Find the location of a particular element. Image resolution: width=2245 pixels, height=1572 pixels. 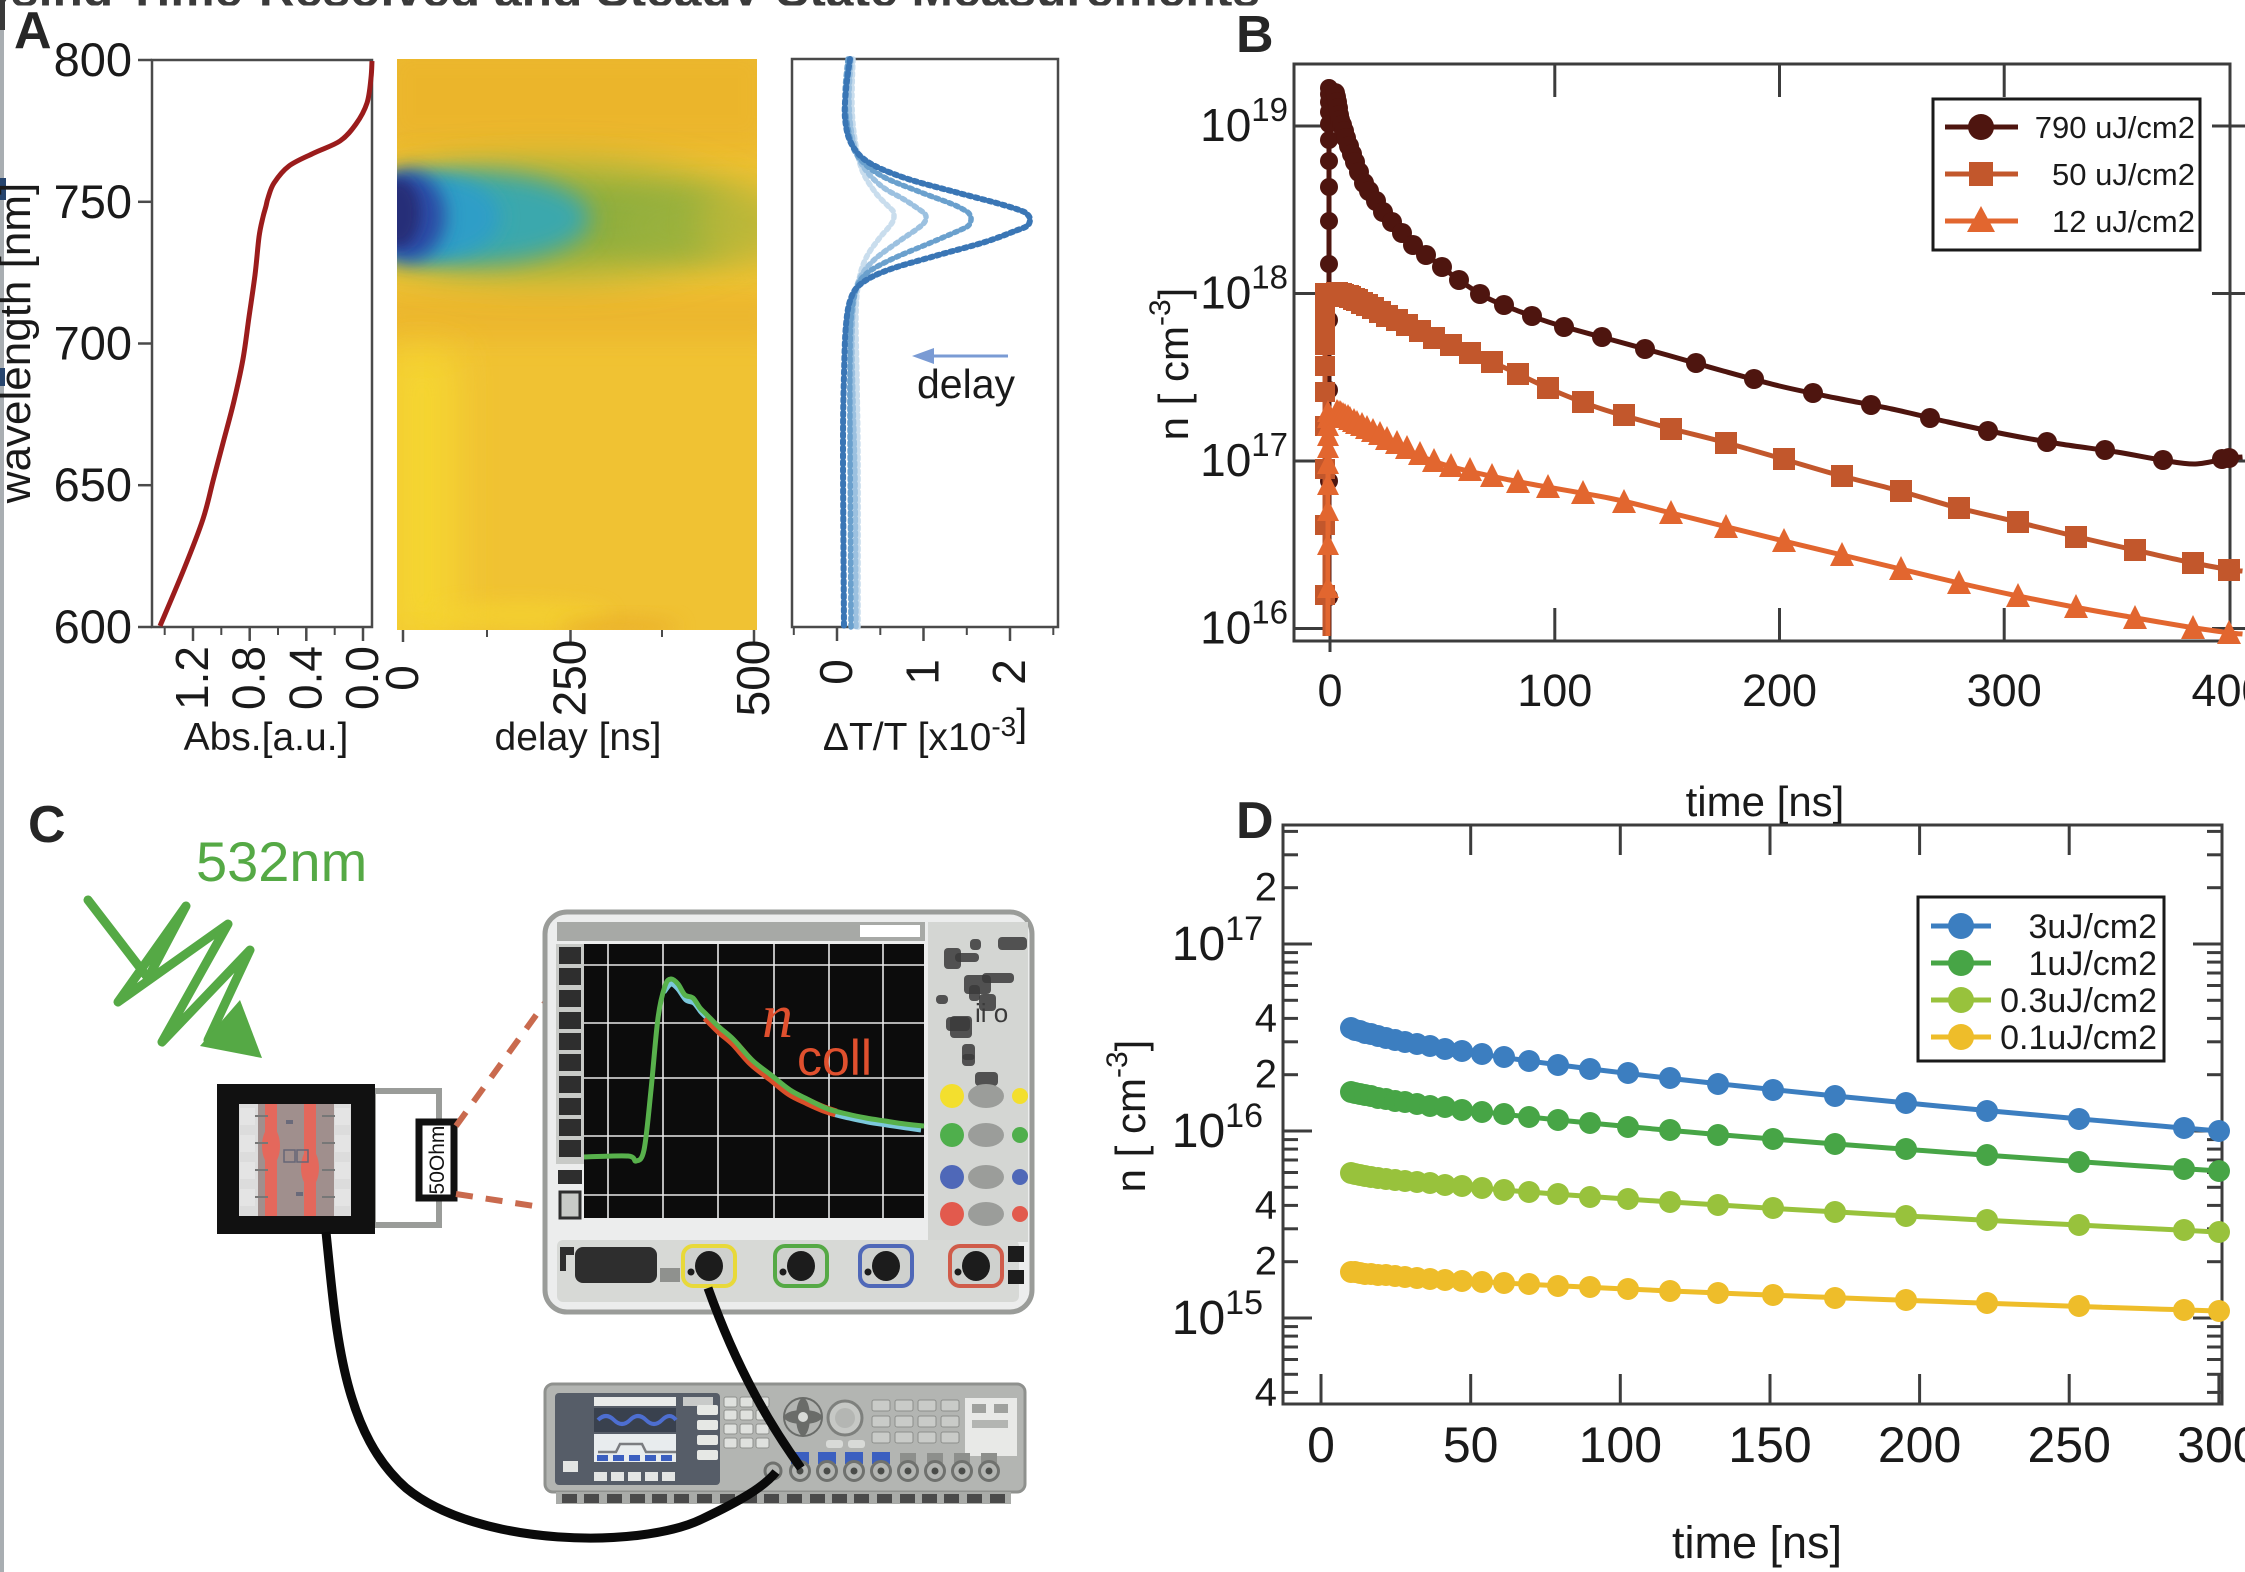

svg-text: D is located at coordinates (1255, 821).